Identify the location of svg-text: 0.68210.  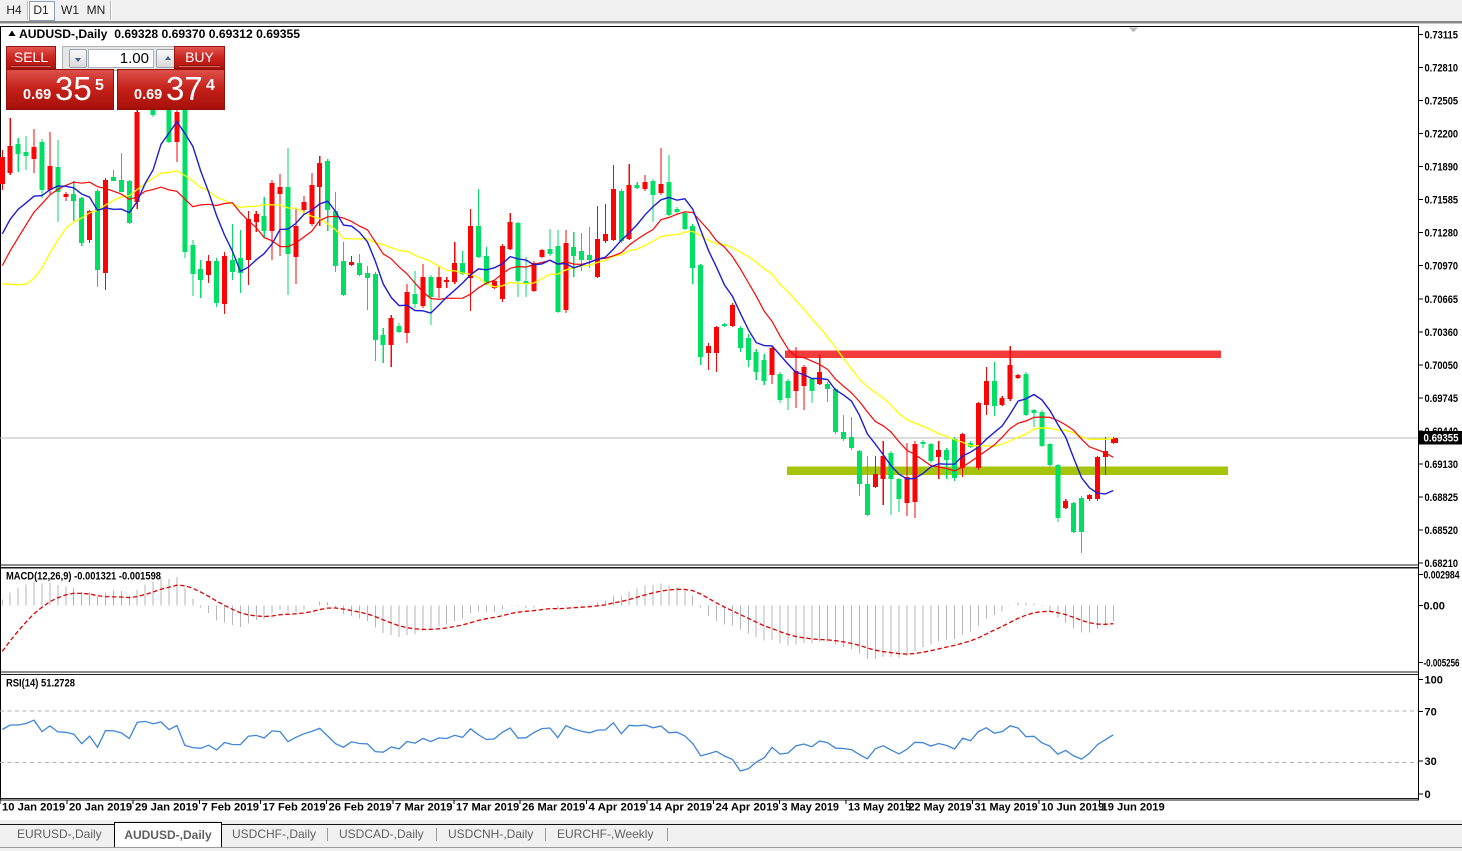
(1442, 564).